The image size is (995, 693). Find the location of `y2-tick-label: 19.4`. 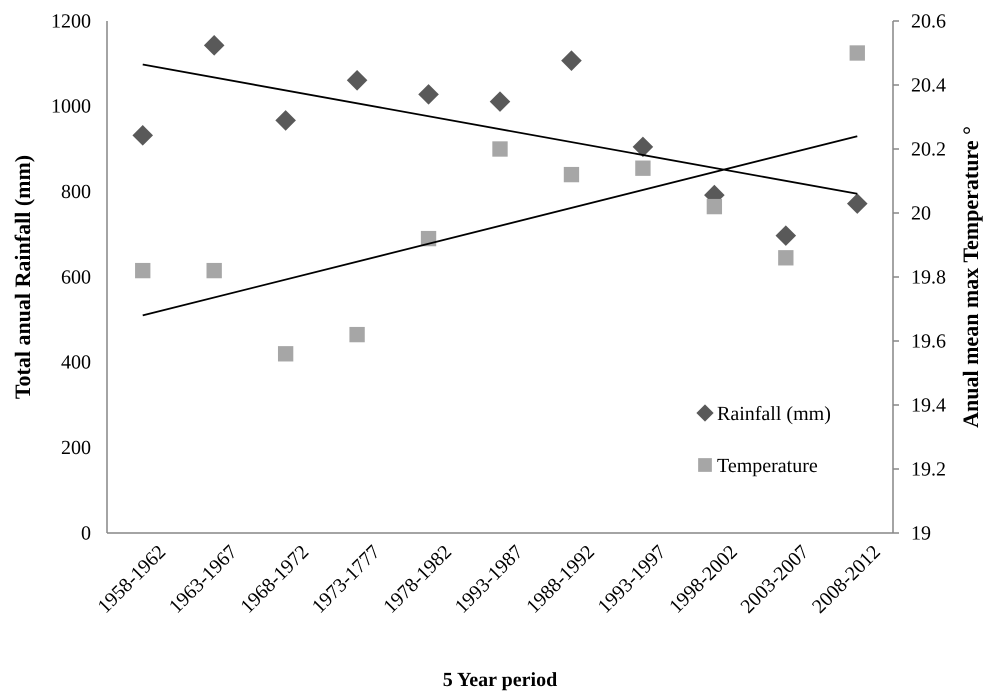

y2-tick-label: 19.4 is located at coordinates (928, 405).